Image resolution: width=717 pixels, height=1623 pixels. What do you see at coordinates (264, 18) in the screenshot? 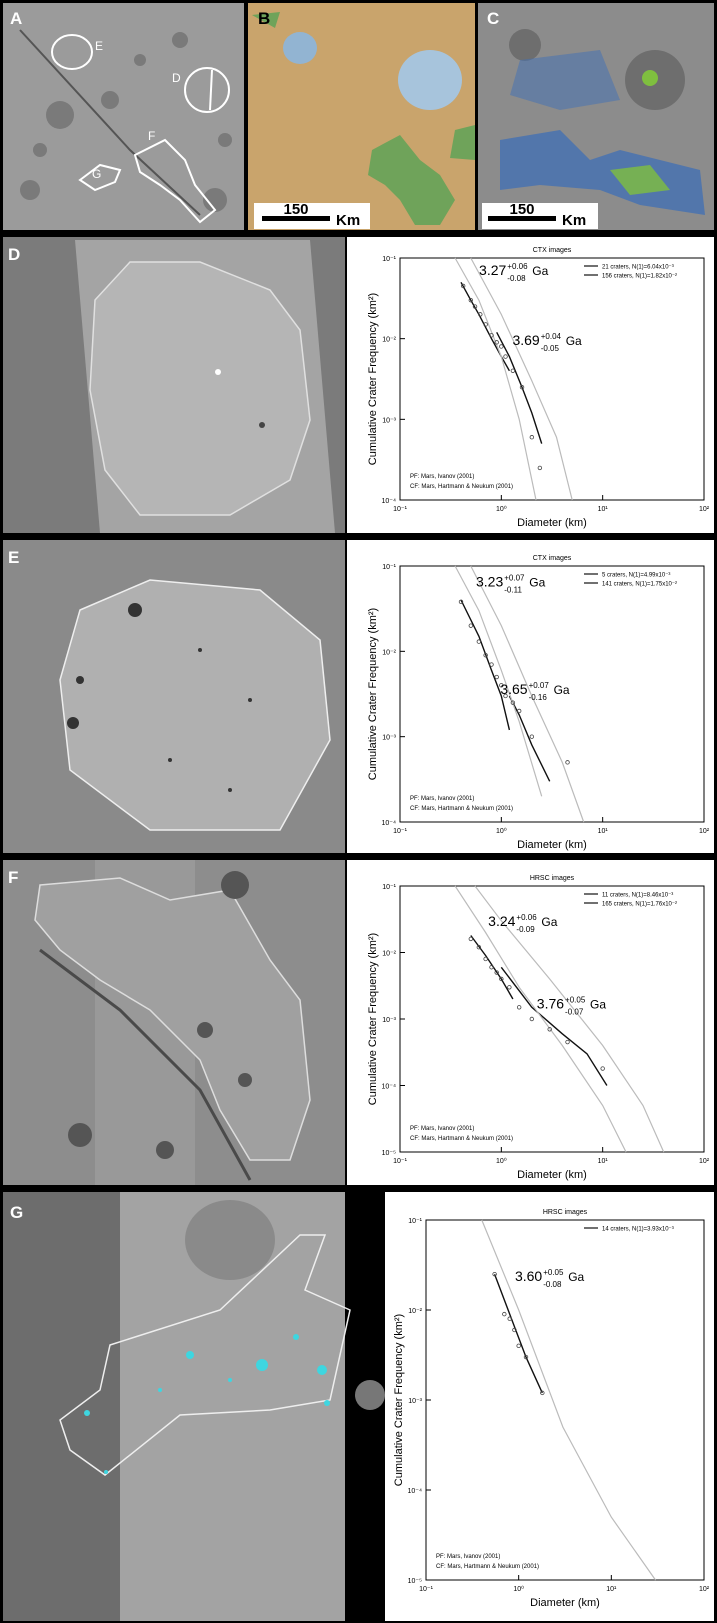
I see `panel-label: B` at bounding box center [264, 18].